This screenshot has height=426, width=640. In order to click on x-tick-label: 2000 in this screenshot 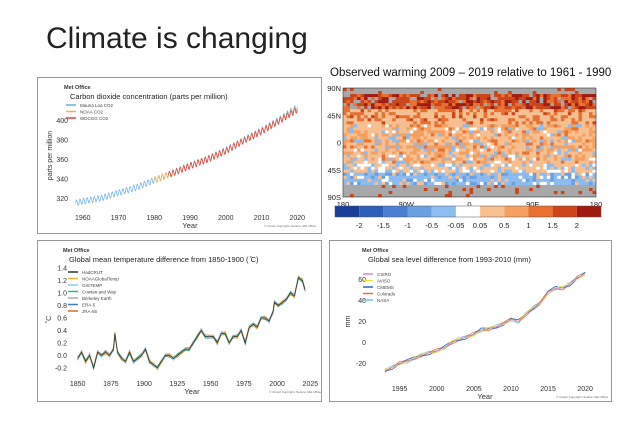, I will do `click(277, 384)`.